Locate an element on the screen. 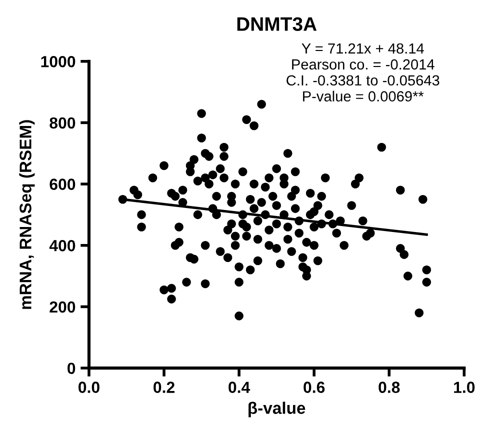  x-tick-label: 1.0 is located at coordinates (464, 387).